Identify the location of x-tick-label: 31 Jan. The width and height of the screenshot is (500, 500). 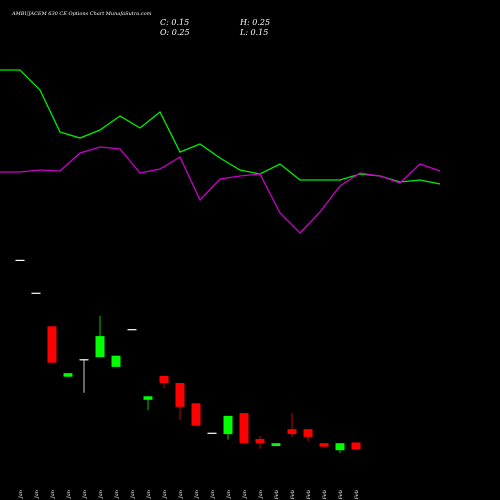
(261, 495).